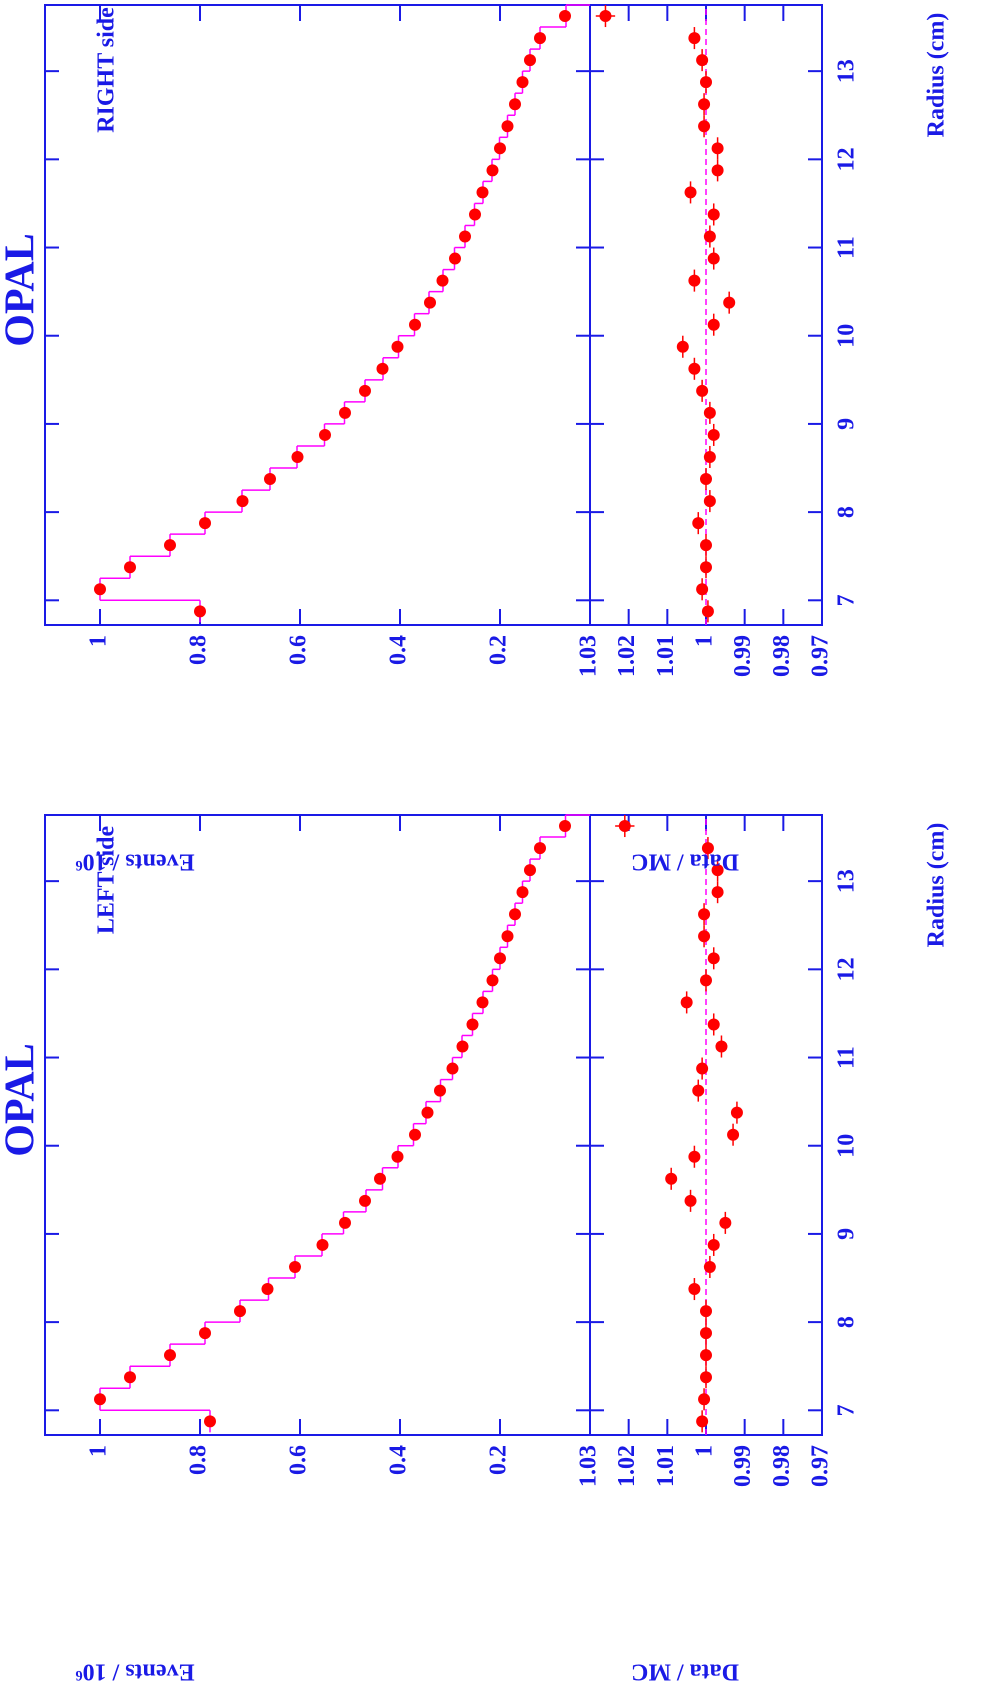 The image size is (982, 1702). I want to click on chart-title: OPAL, so click(22, 1100).